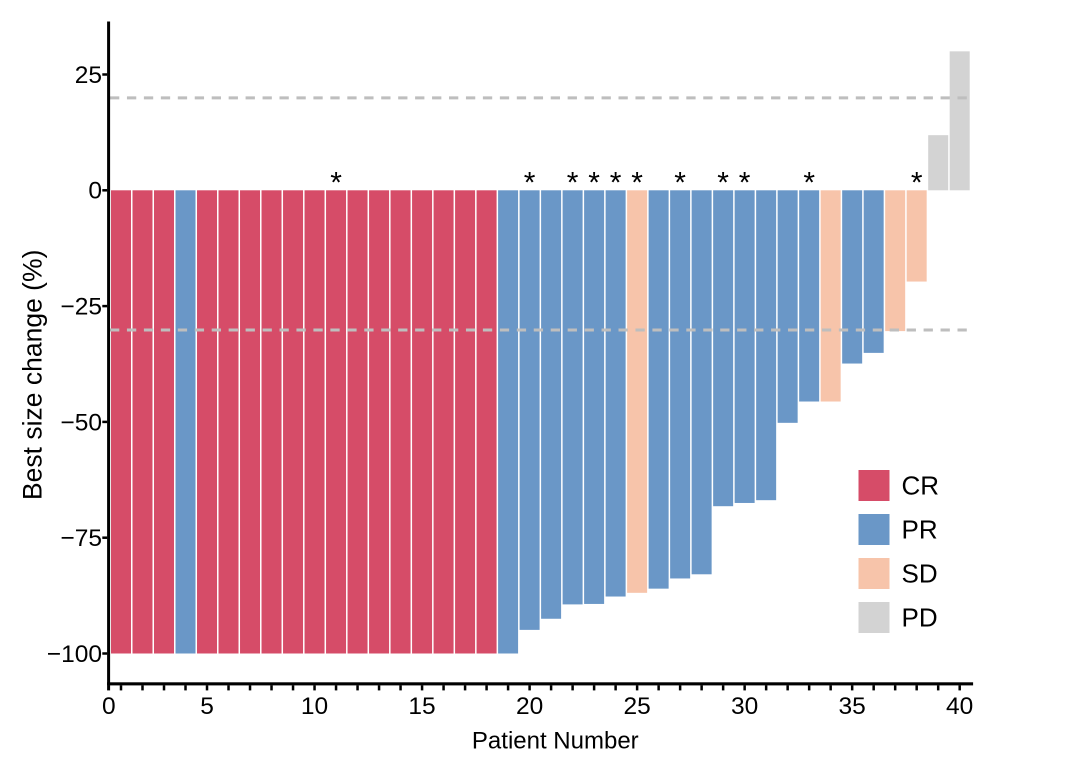  What do you see at coordinates (314, 706) in the screenshot?
I see `svg-text: 10` at bounding box center [314, 706].